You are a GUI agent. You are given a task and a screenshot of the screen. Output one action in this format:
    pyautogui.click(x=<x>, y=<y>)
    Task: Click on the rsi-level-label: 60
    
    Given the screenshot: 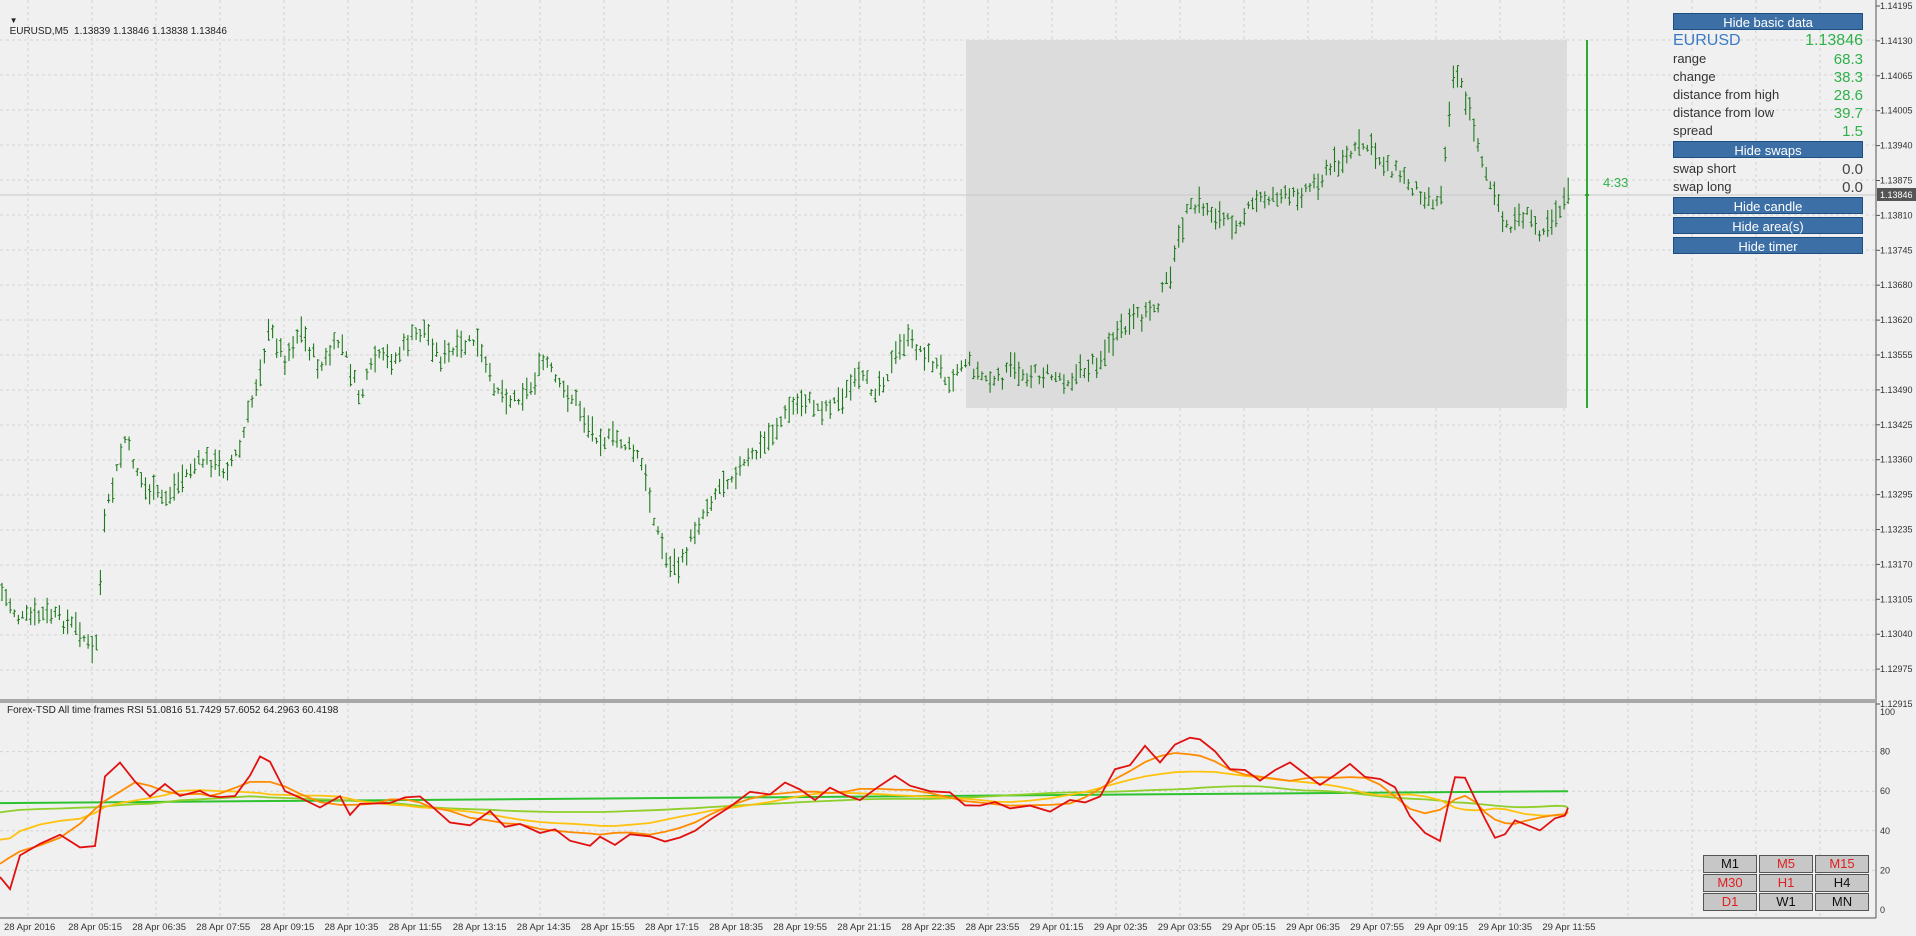 What is the action you would take?
    pyautogui.click(x=1885, y=791)
    